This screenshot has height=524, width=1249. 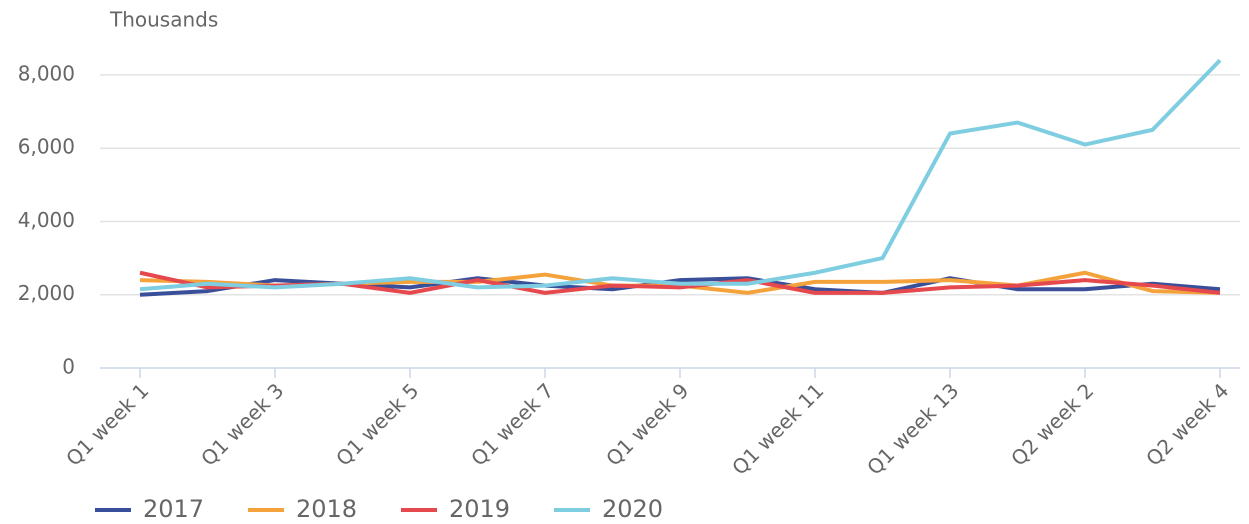 I want to click on x-tick-label: Q1 week 1, so click(x=107, y=424).